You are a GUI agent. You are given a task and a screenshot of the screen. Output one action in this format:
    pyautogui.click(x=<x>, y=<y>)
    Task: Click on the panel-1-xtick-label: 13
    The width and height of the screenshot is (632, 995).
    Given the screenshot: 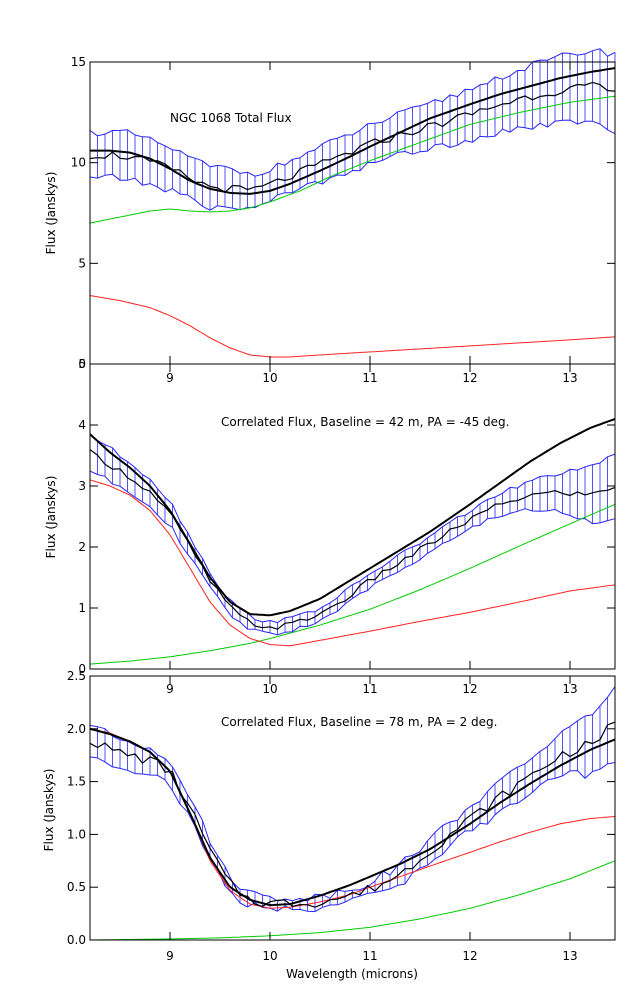 What is the action you would take?
    pyautogui.click(x=569, y=378)
    